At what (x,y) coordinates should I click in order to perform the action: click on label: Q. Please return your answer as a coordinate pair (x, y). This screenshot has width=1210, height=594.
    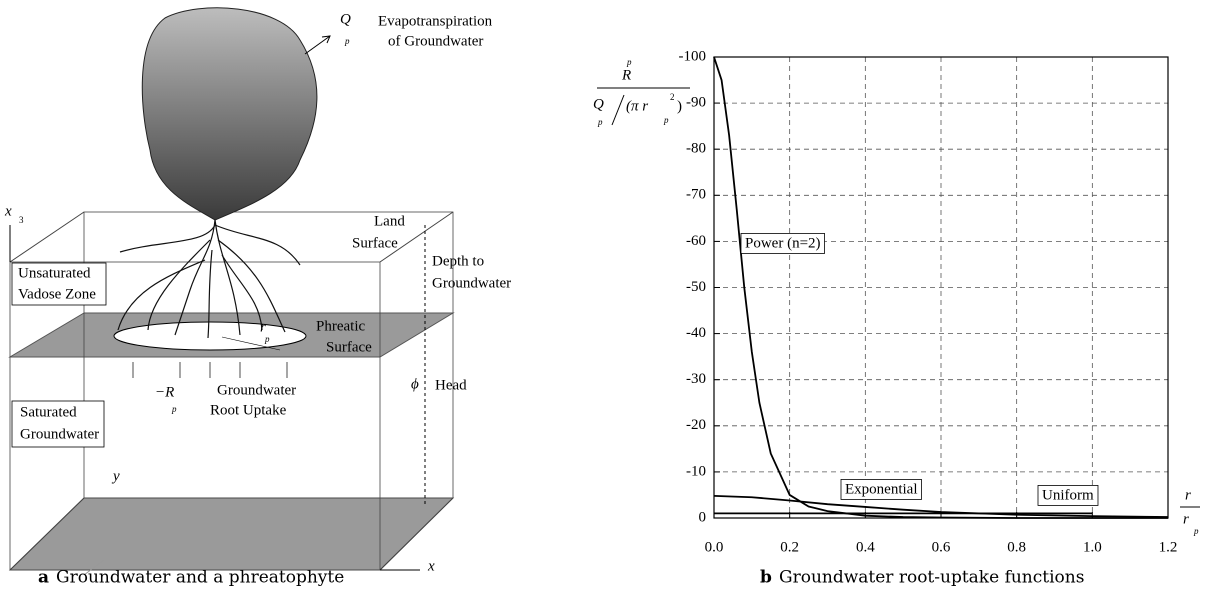
    Looking at the image, I should click on (345, 19).